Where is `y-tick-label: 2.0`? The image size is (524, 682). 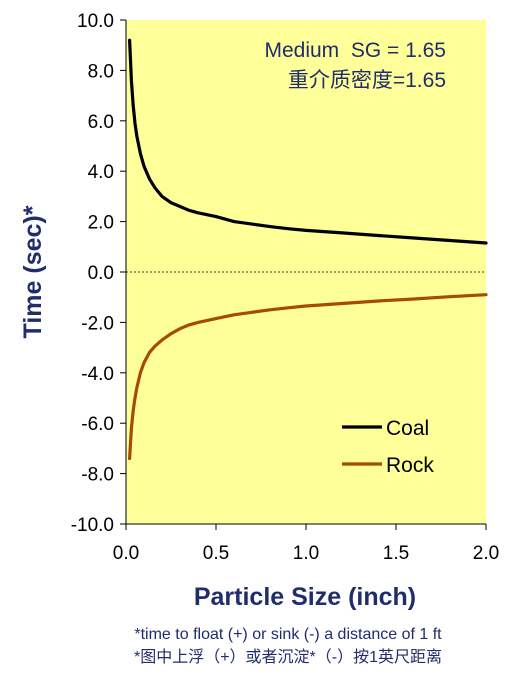 y-tick-label: 2.0 is located at coordinates (101, 223).